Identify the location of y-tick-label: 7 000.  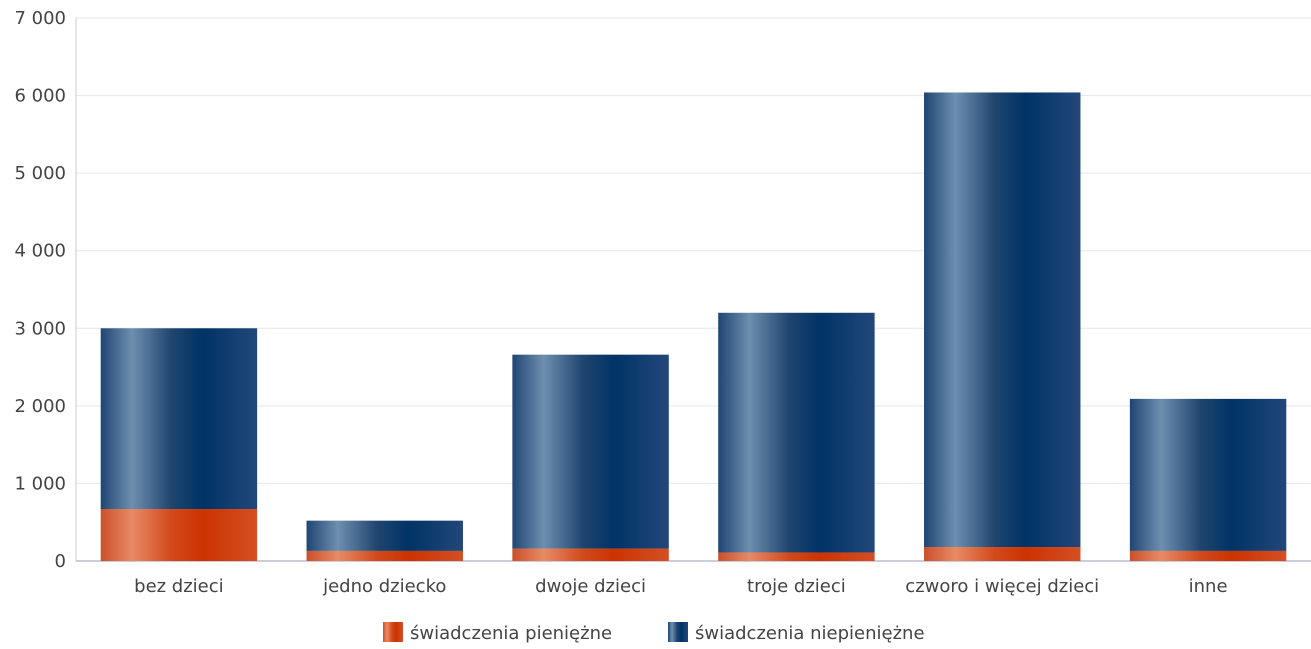
(40, 18).